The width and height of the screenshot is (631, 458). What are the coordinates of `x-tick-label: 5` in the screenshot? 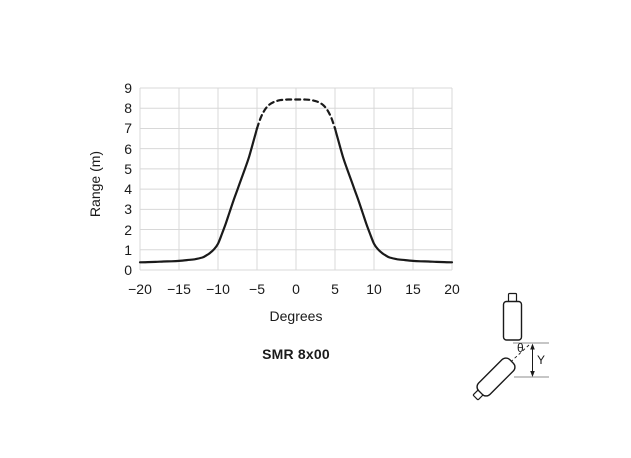 It's located at (335, 289).